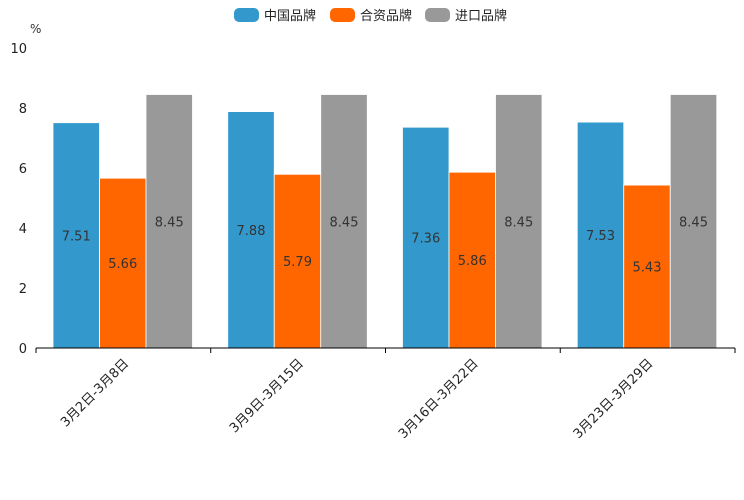  I want to click on bar-value-label: 7.88, so click(251, 231).